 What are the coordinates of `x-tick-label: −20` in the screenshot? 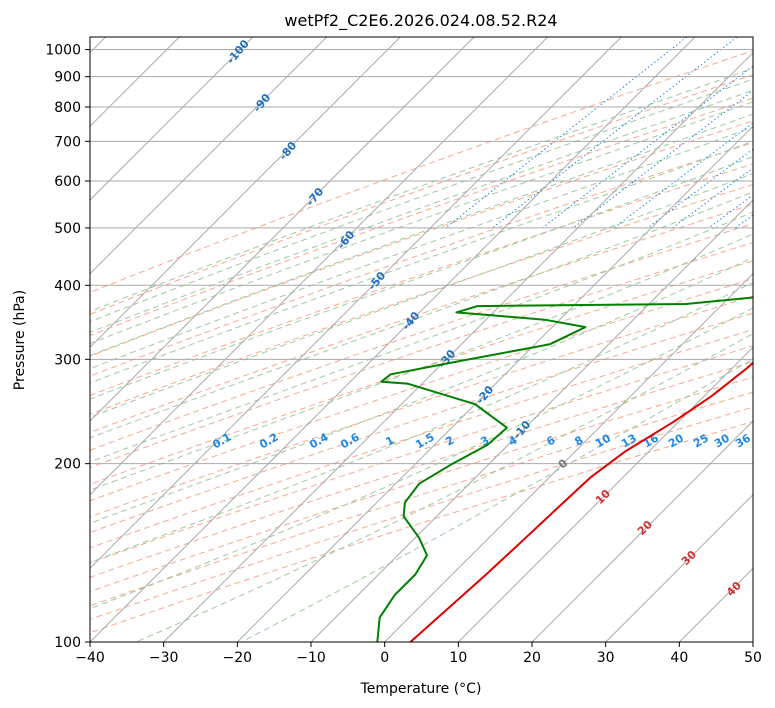 It's located at (238, 658).